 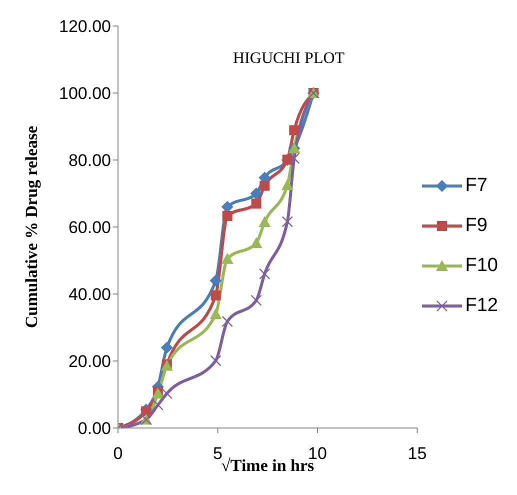 I want to click on y-tick-label: 20.00, so click(x=89, y=362).